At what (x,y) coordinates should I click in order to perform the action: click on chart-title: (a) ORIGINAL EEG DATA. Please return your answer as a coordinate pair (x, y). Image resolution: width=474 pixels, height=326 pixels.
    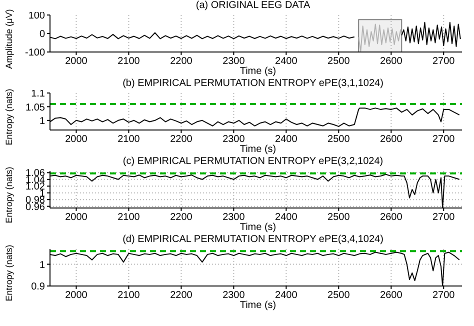
    Looking at the image, I should click on (253, 5).